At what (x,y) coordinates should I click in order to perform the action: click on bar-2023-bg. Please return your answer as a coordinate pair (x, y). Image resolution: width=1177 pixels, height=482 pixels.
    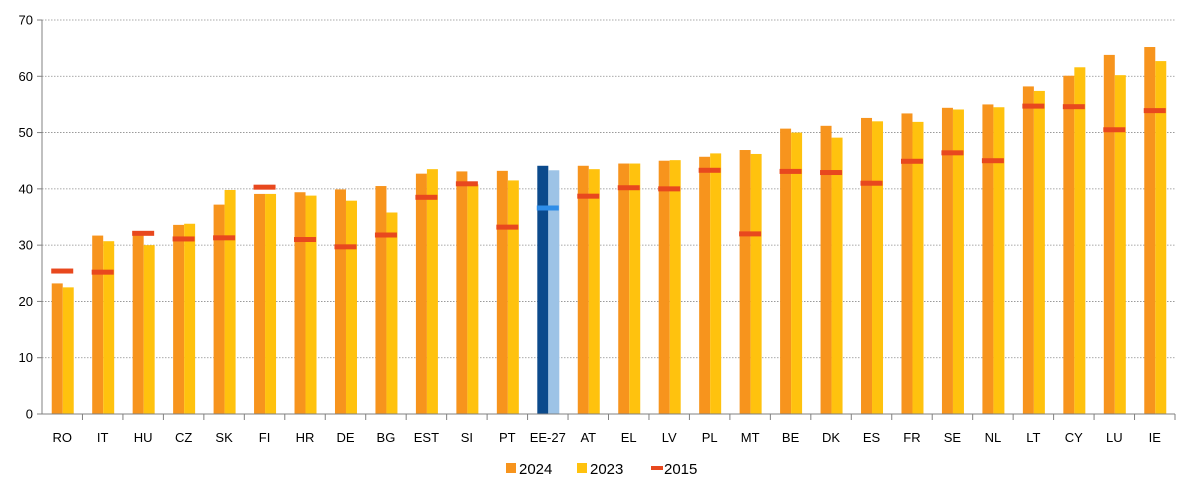
    Looking at the image, I should click on (392, 313).